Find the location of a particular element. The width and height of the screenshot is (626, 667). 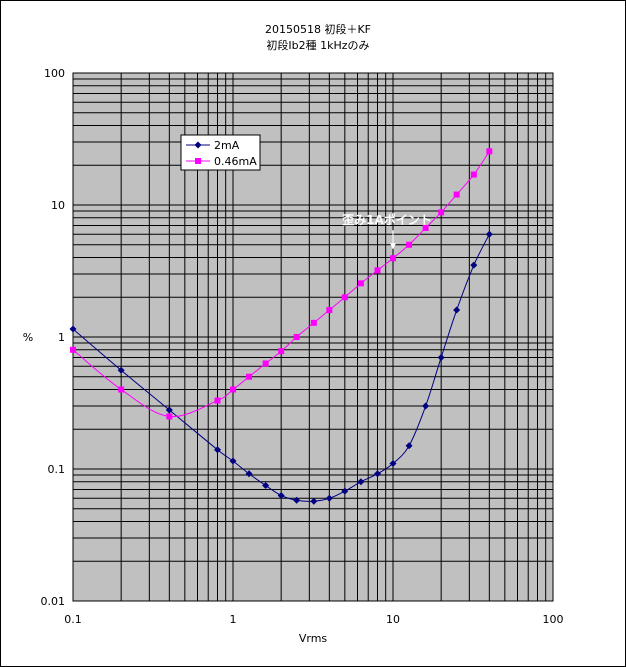

legend: 2mA 0.46mA is located at coordinates (220, 152).